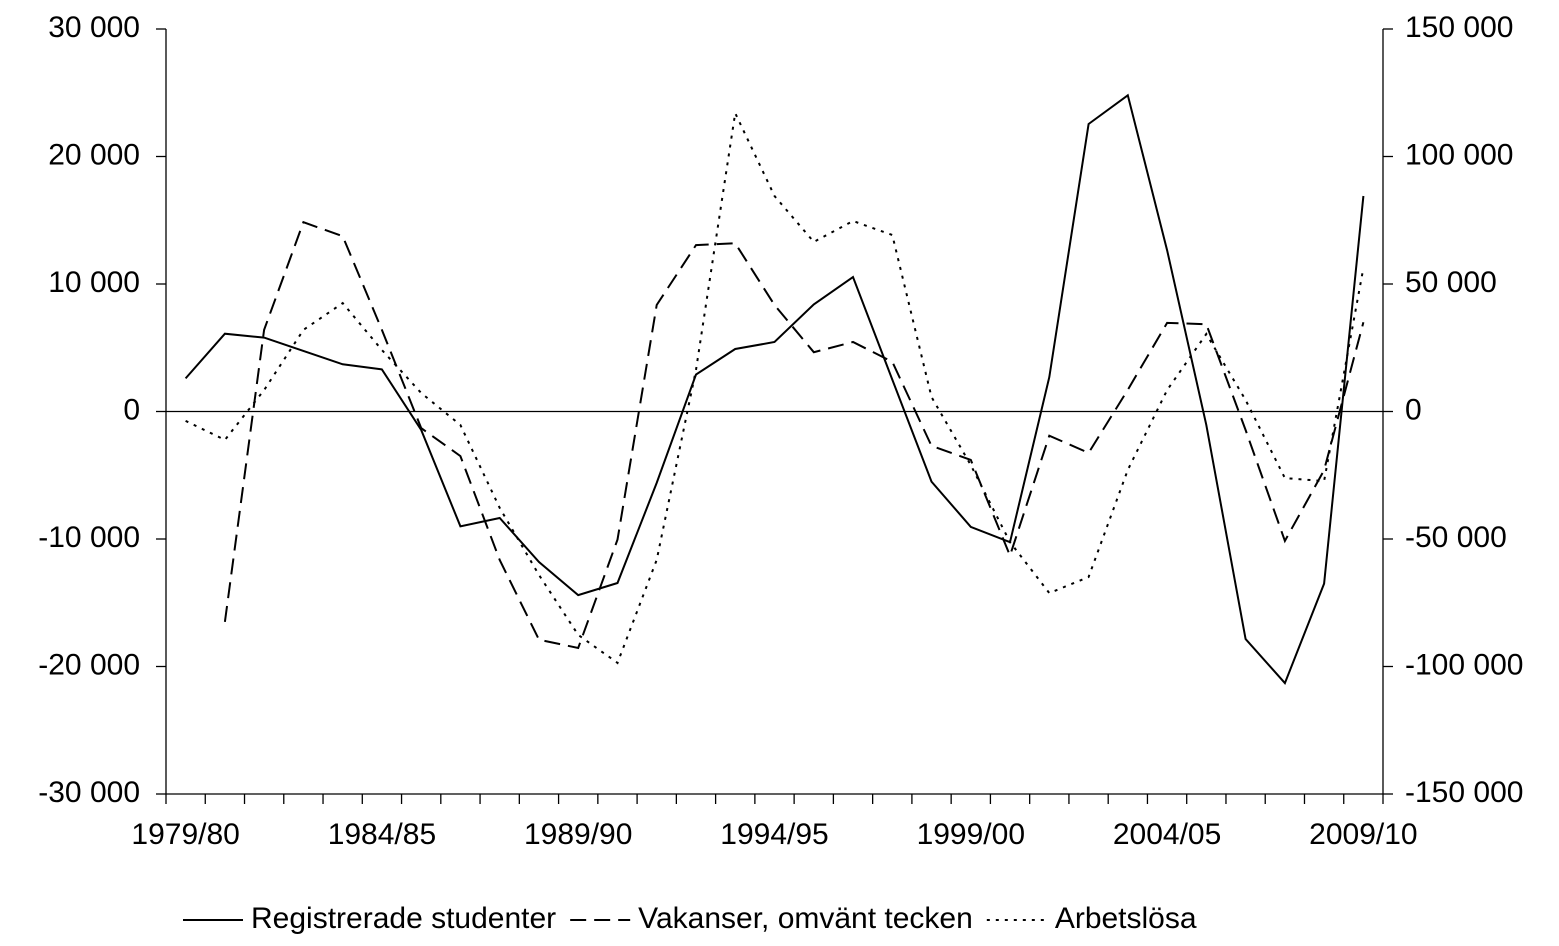  What do you see at coordinates (94, 282) in the screenshot?
I see `y-tick-label: 10 000` at bounding box center [94, 282].